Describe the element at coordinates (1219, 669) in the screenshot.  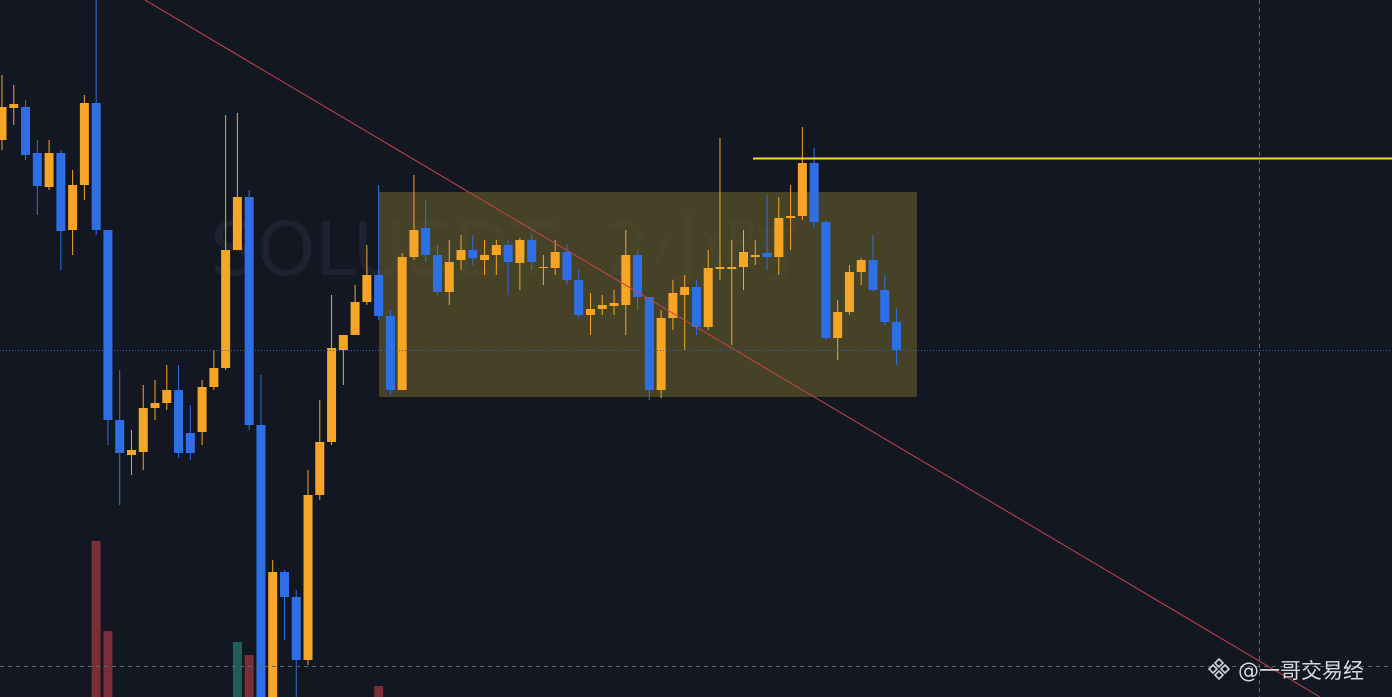
I see `footer-logo` at that location.